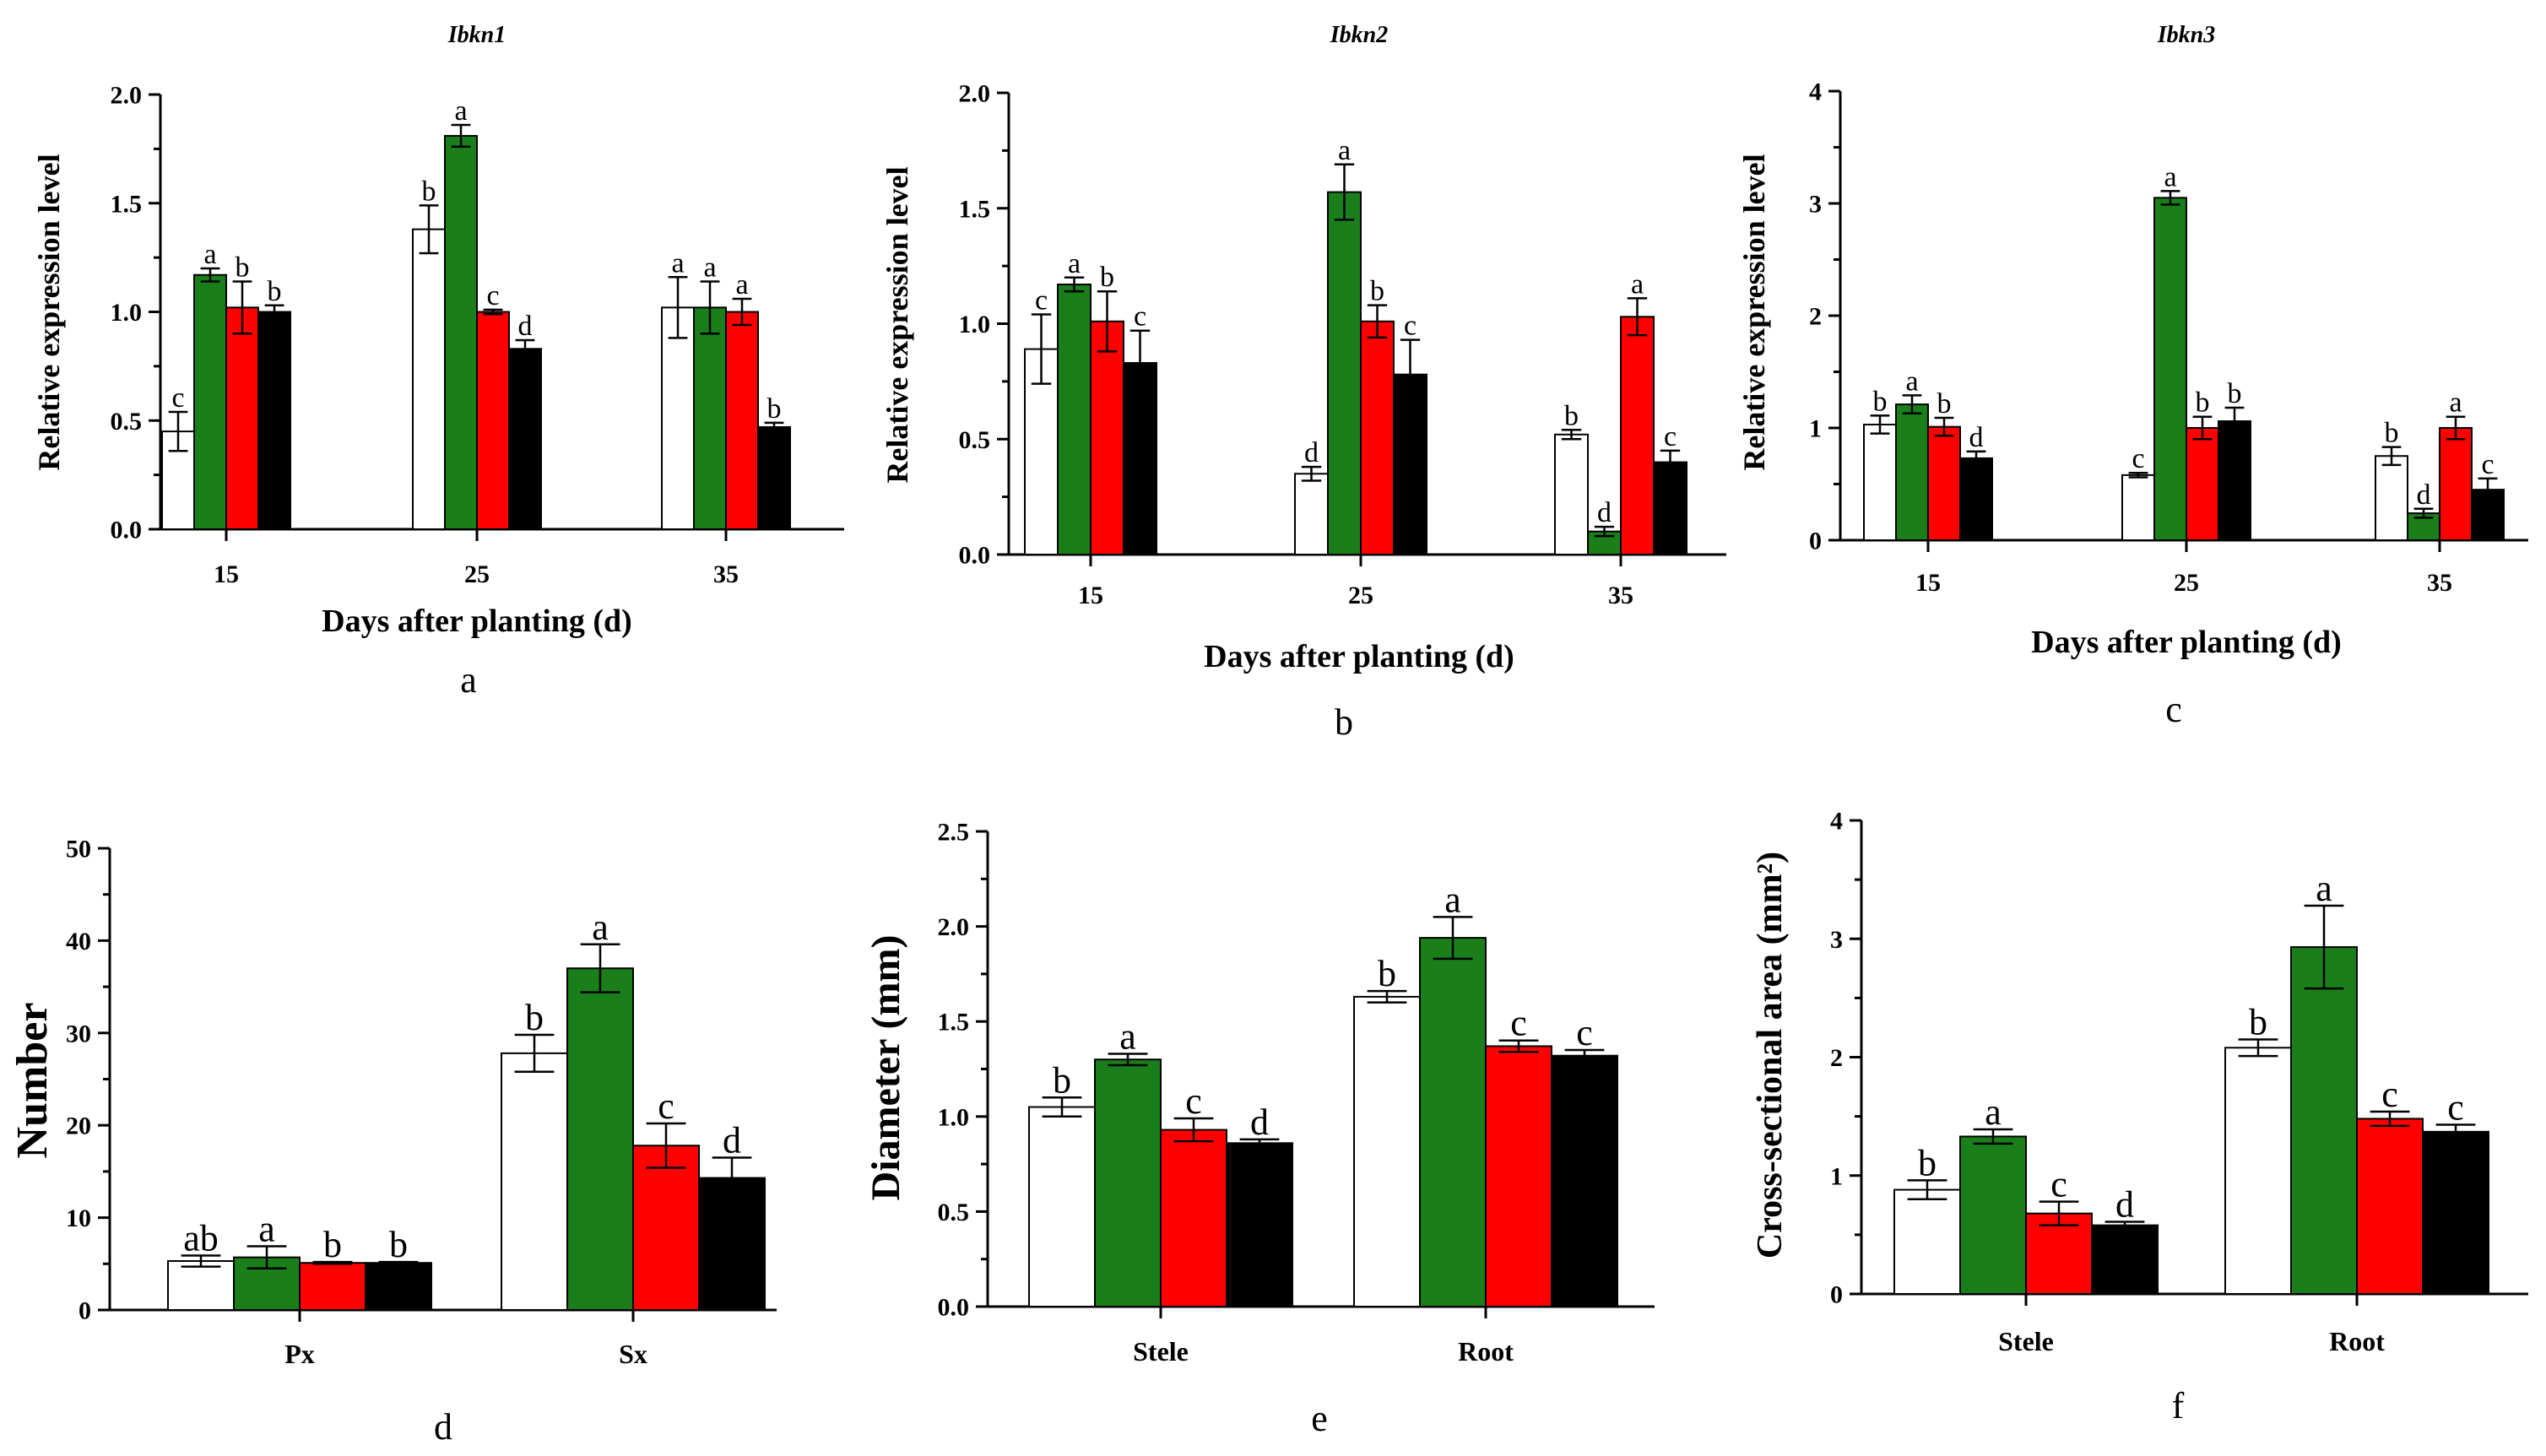  Describe the element at coordinates (633, 1354) in the screenshot. I see `x-tick-label: Sx` at that location.